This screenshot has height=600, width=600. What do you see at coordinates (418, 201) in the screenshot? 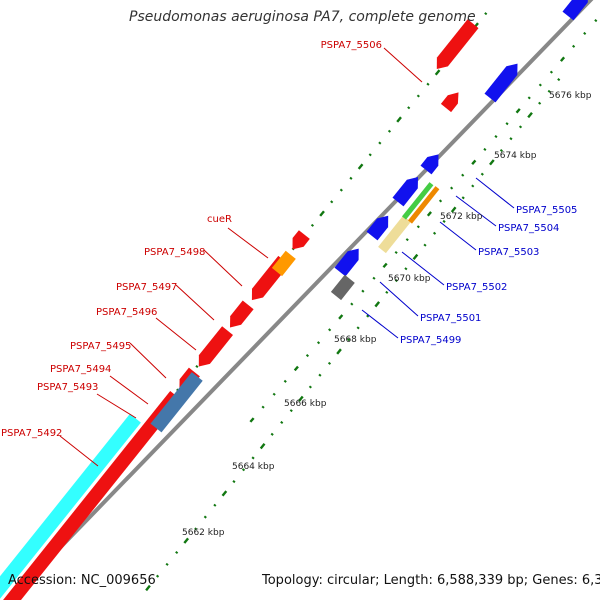
I see `green-gene-feature` at bounding box center [418, 201].